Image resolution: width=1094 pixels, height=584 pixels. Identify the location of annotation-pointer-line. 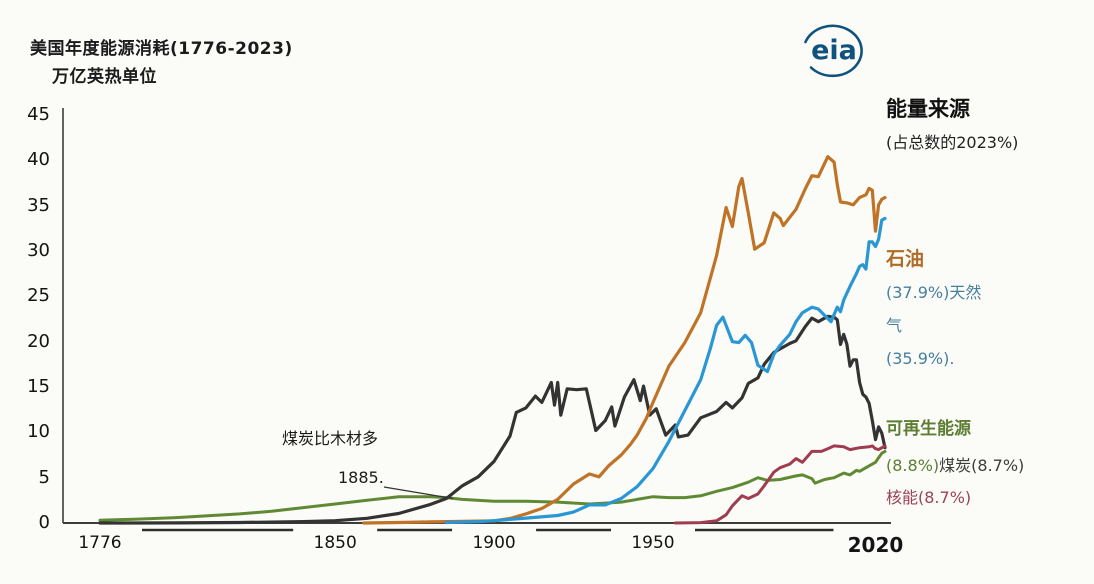
(418, 493).